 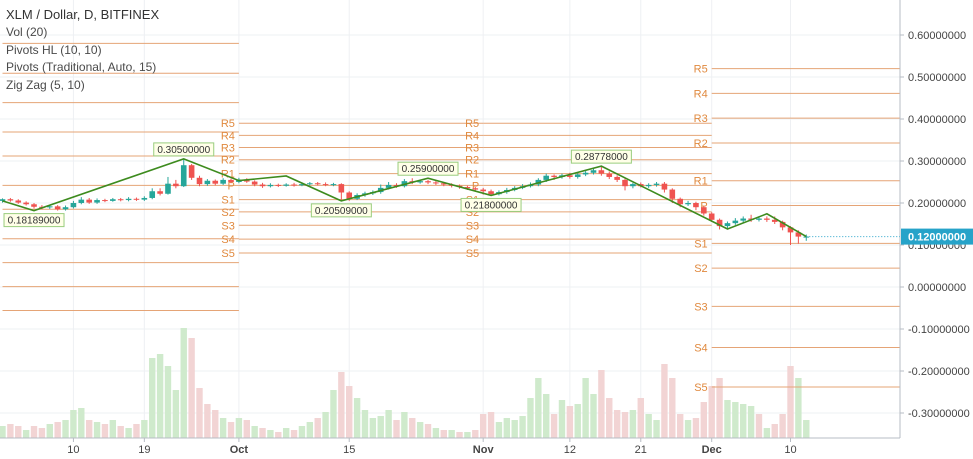 What do you see at coordinates (937, 36) in the screenshot?
I see `price-tick-label: 0.60000000` at bounding box center [937, 36].